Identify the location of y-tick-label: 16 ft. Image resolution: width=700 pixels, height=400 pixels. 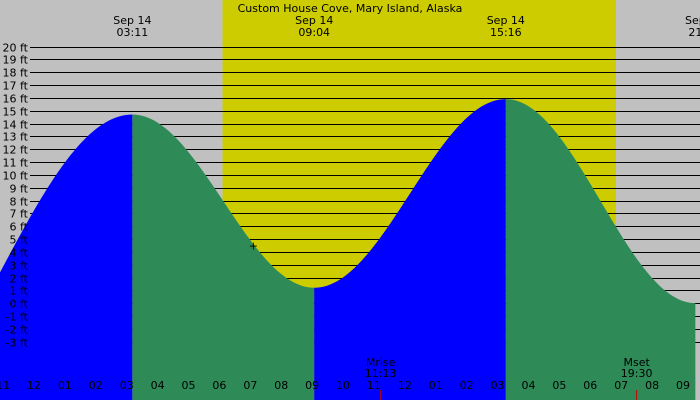
(16, 99).